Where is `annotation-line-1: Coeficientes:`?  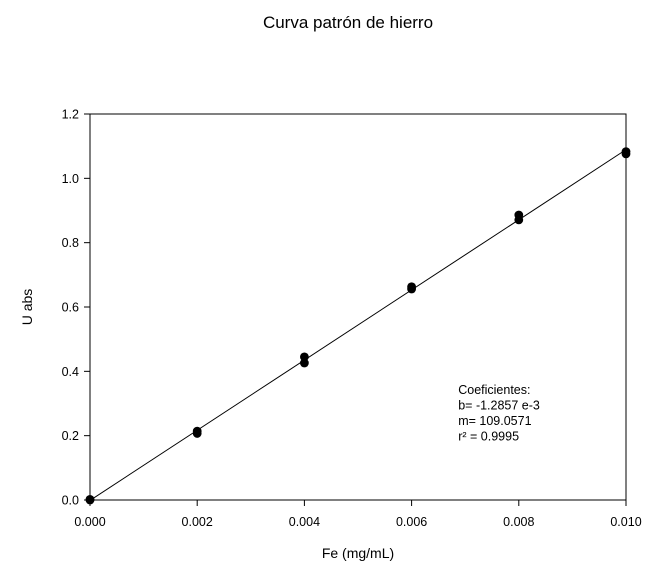 annotation-line-1: Coeficientes: is located at coordinates (494, 390).